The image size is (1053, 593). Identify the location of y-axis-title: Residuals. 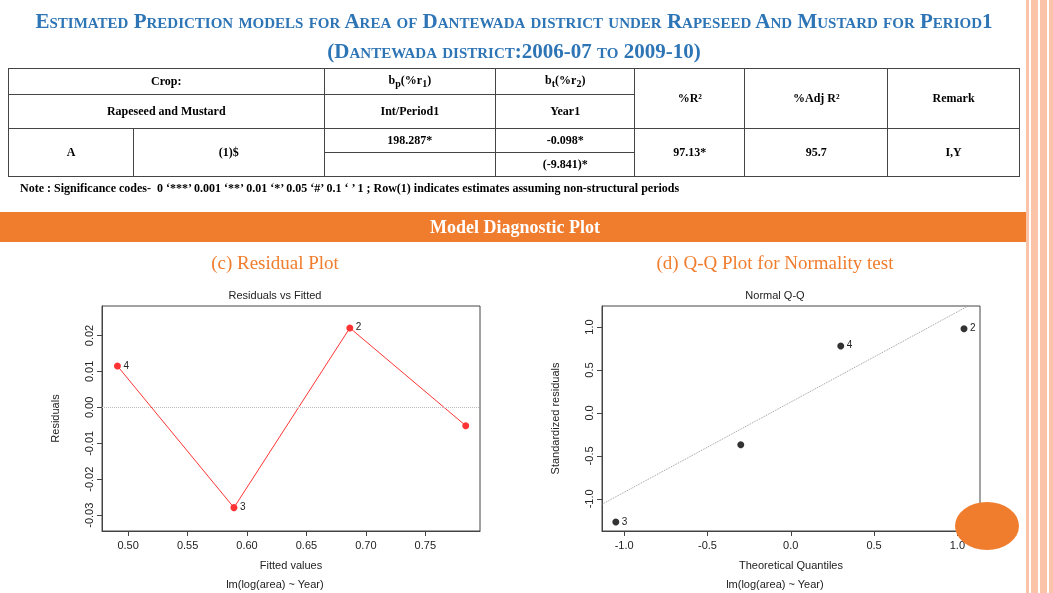
(54, 418).